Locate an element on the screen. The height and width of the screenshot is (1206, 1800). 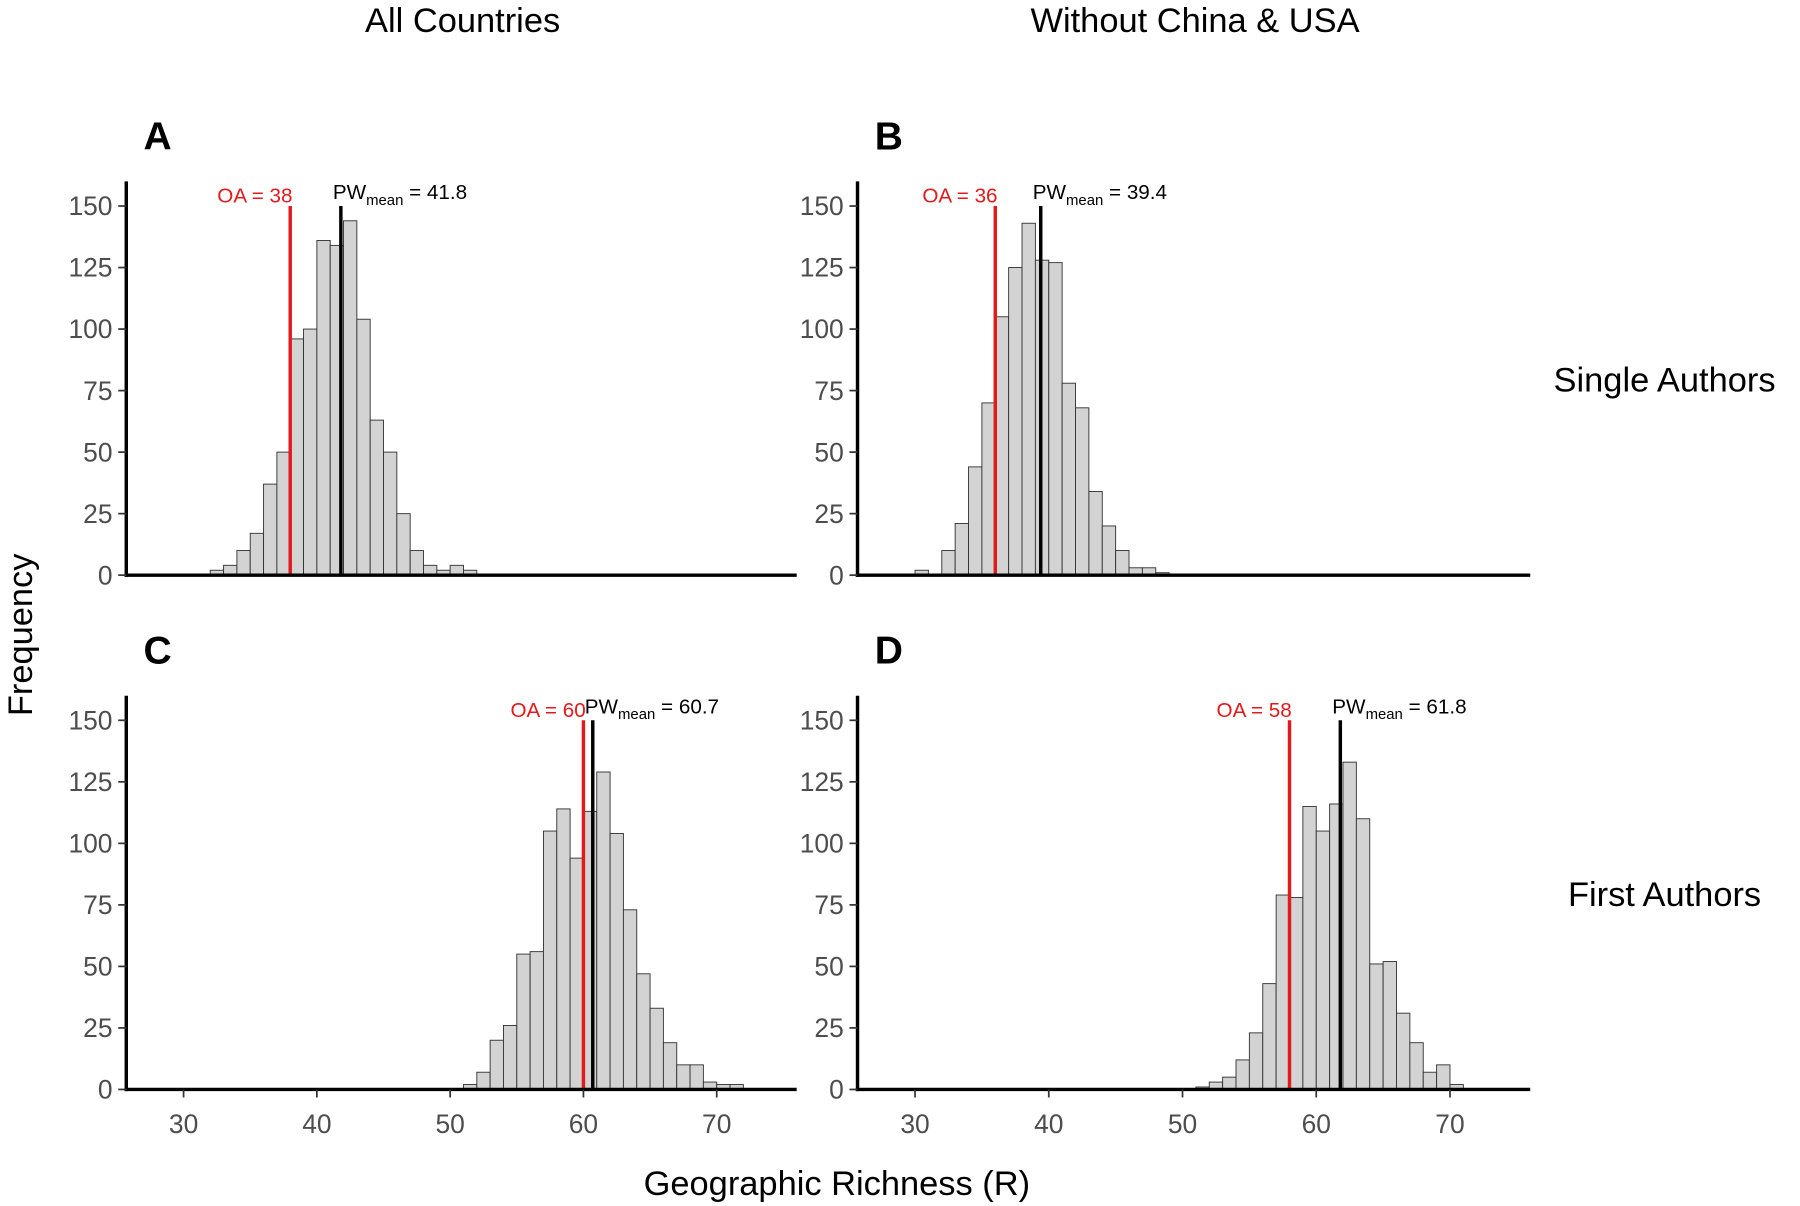
label-tail: = 60.7 is located at coordinates (687, 706).